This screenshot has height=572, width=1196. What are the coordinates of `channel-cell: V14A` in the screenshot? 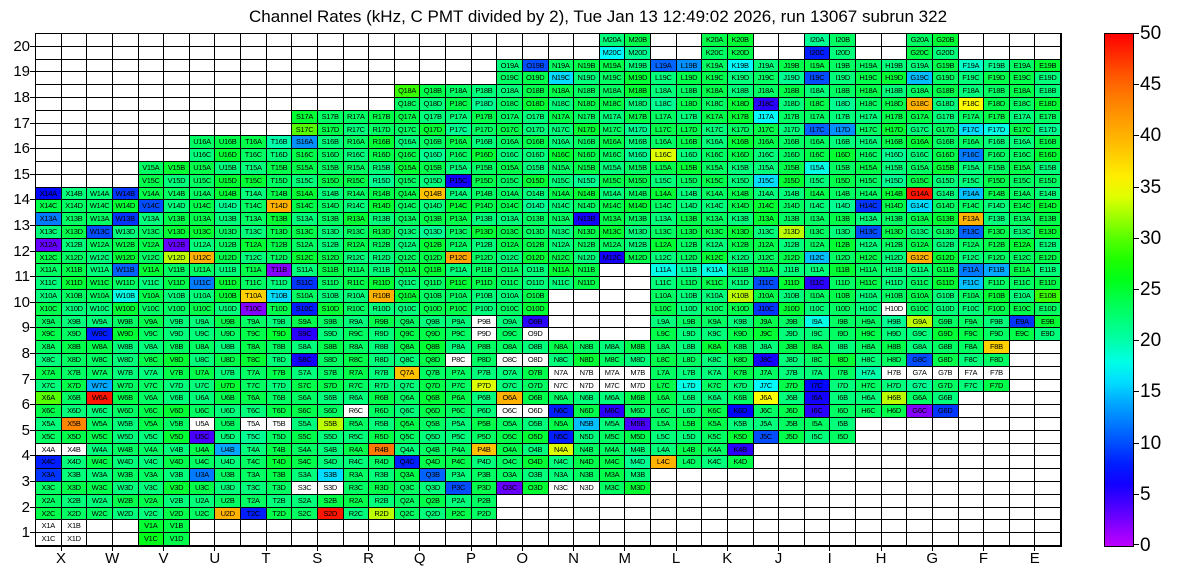 It's located at (151, 194).